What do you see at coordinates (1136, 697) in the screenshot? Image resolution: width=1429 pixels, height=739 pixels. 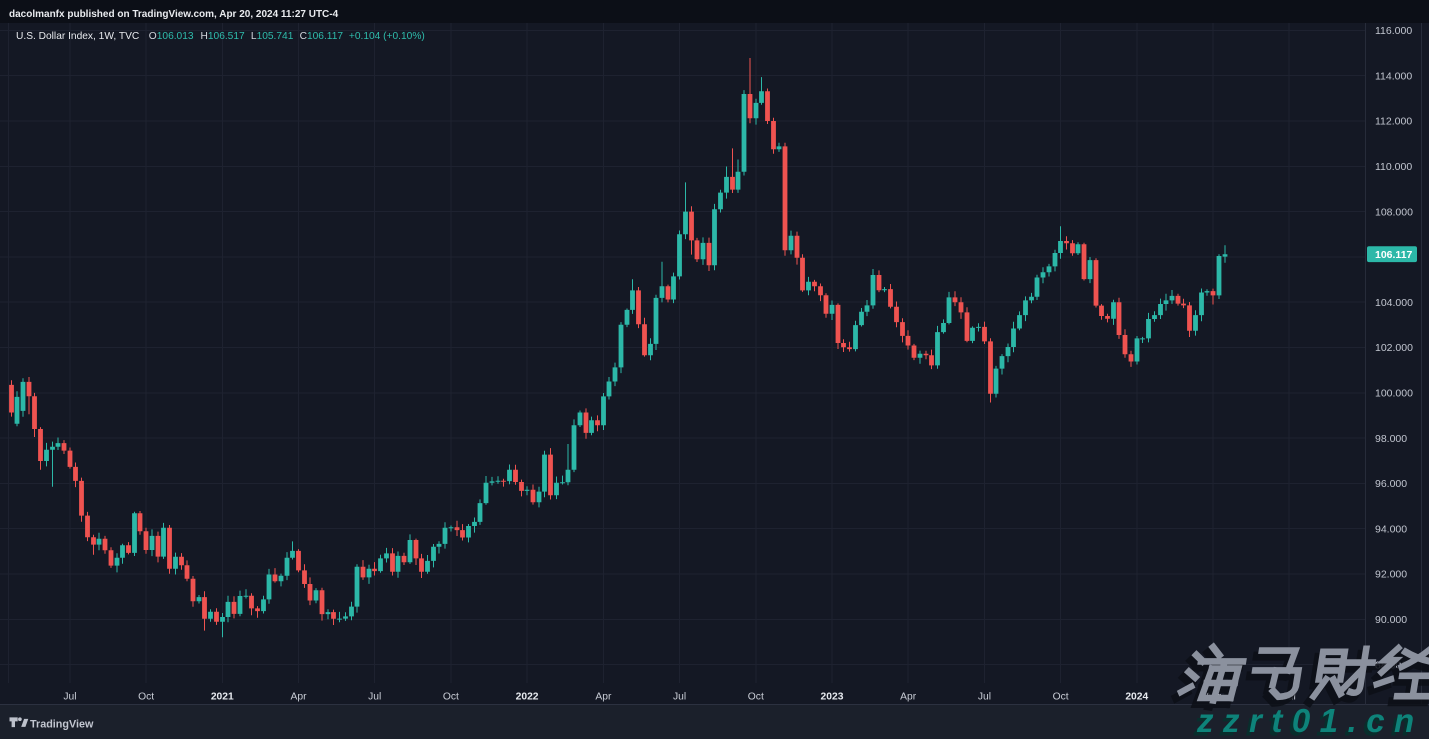 I see `svg-text: 2024` at bounding box center [1136, 697].